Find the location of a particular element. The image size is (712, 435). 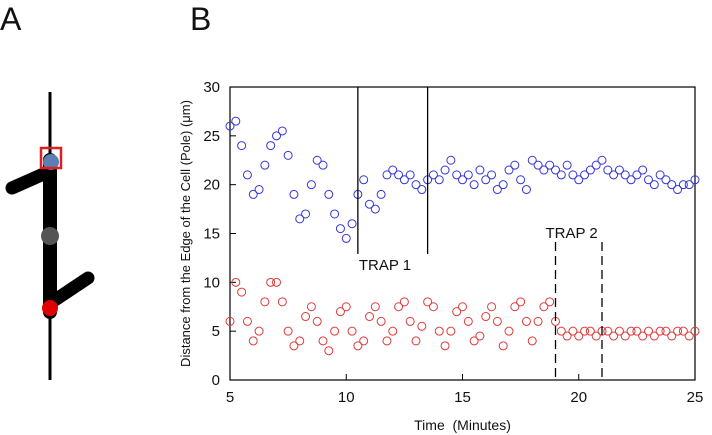

x-tick-label: 20 is located at coordinates (578, 397).